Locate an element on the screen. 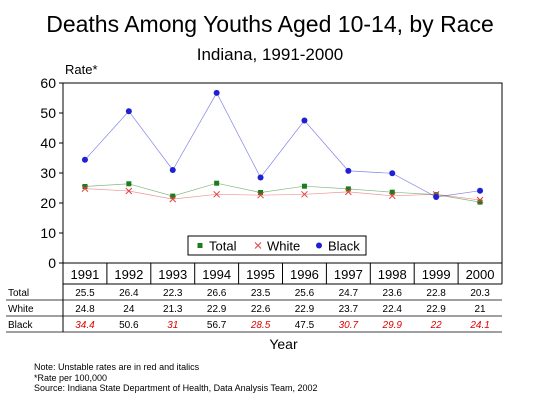  x-tick-label: 1996 is located at coordinates (304, 274).